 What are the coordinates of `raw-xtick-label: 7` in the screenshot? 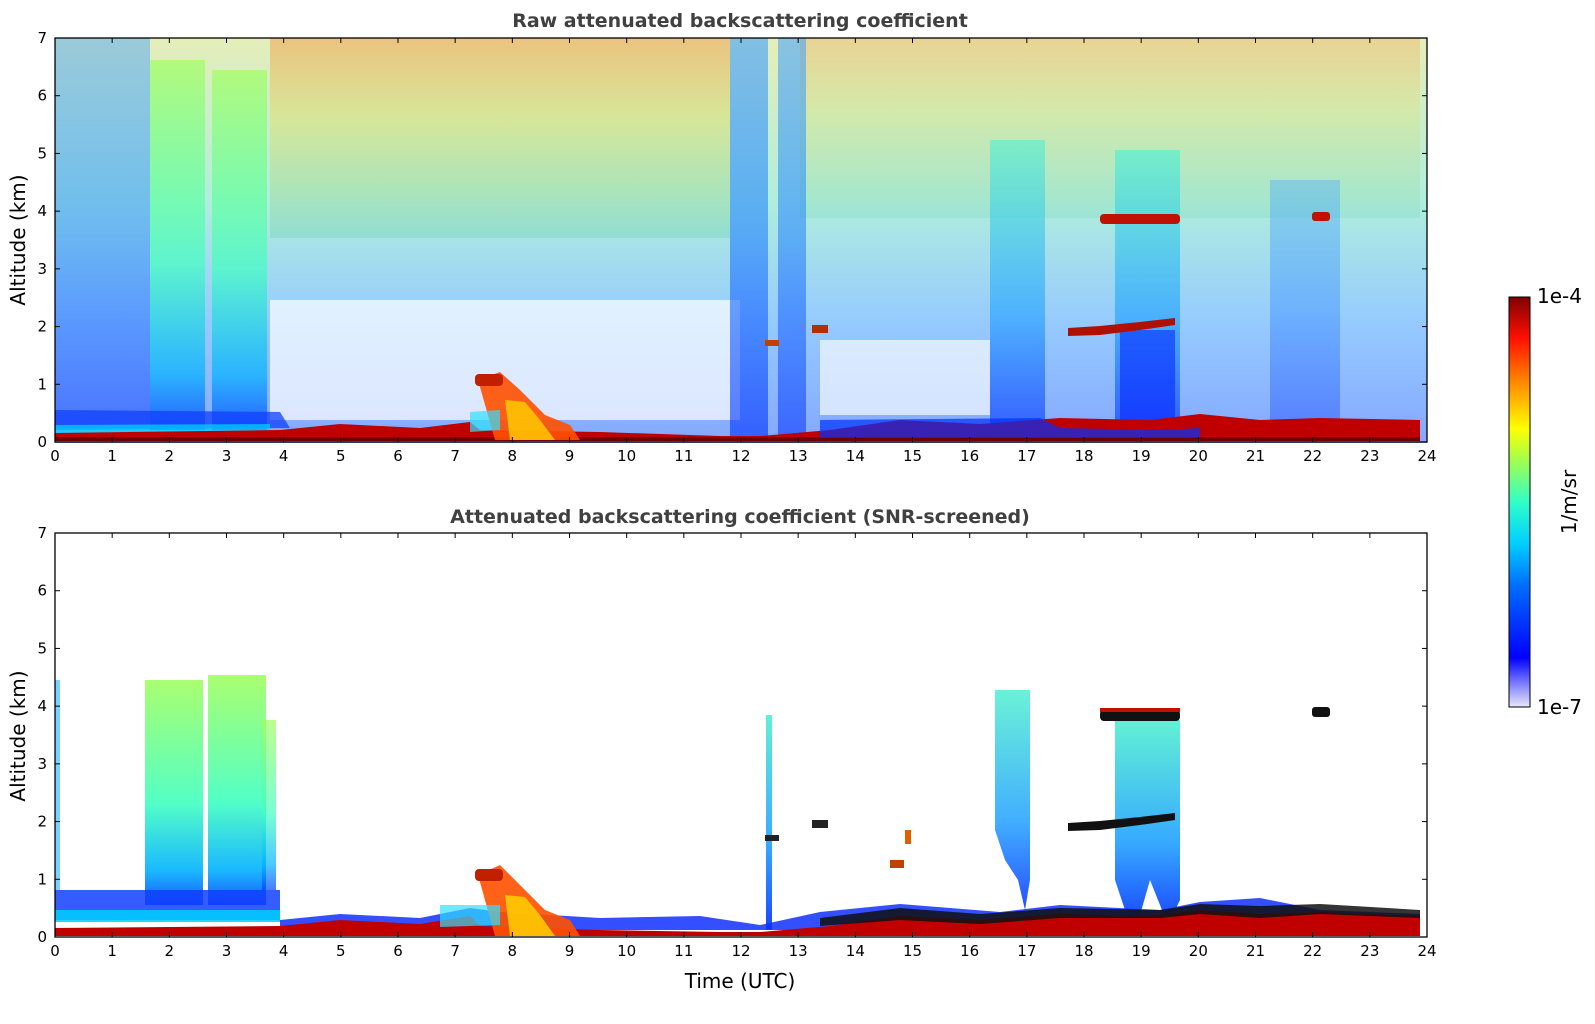 It's located at (455, 456).